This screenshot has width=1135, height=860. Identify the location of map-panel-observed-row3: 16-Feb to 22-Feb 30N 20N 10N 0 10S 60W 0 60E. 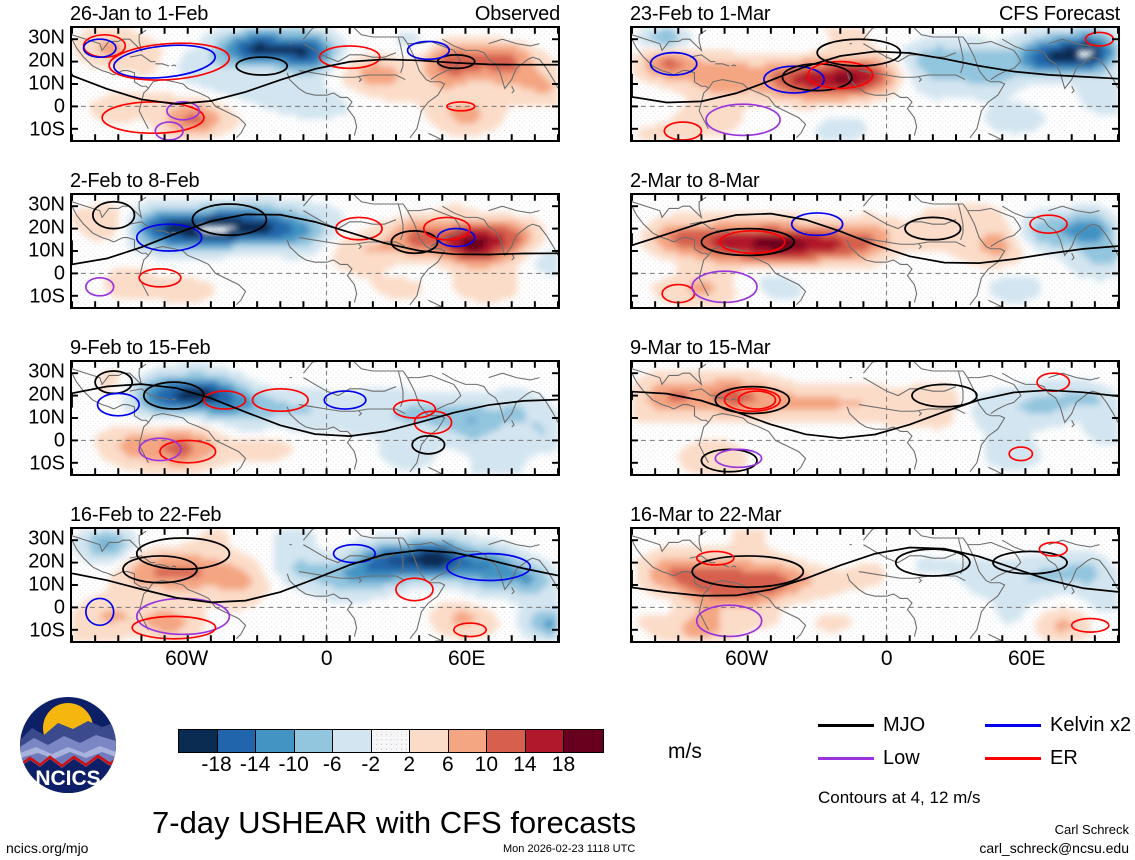
(294, 587).